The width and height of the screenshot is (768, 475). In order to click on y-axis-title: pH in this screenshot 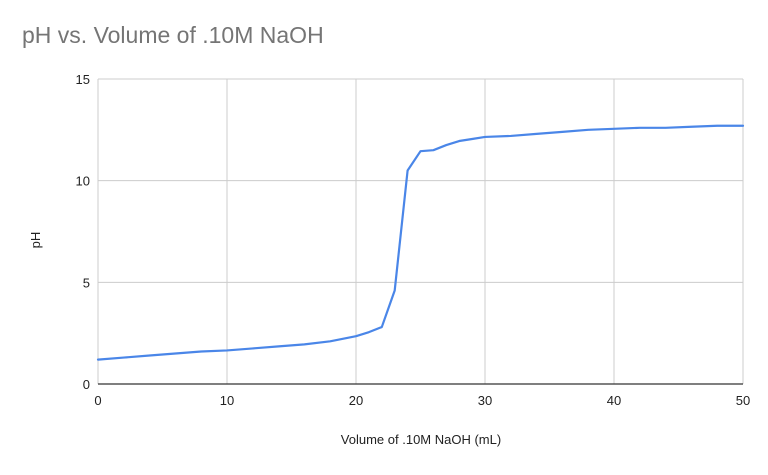, I will do `click(35, 240)`.